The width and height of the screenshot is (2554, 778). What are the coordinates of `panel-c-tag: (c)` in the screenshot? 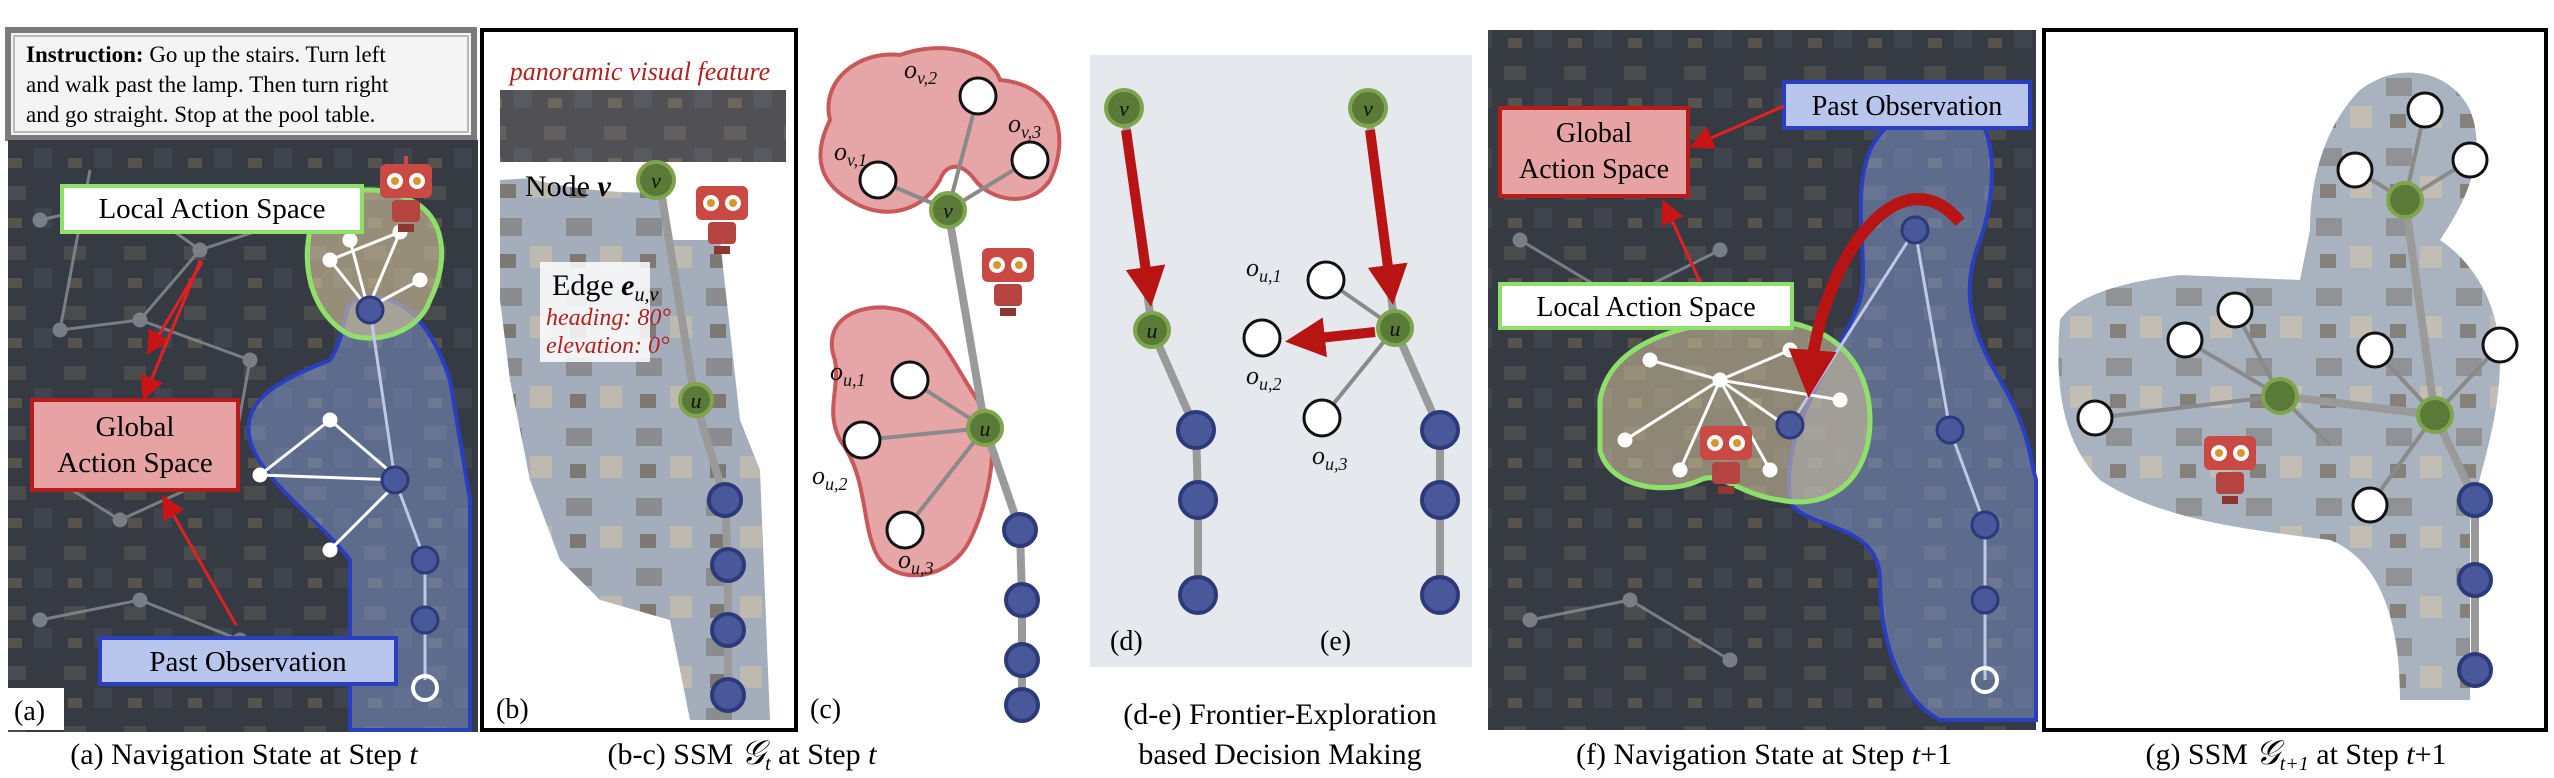 It's located at (825, 709).